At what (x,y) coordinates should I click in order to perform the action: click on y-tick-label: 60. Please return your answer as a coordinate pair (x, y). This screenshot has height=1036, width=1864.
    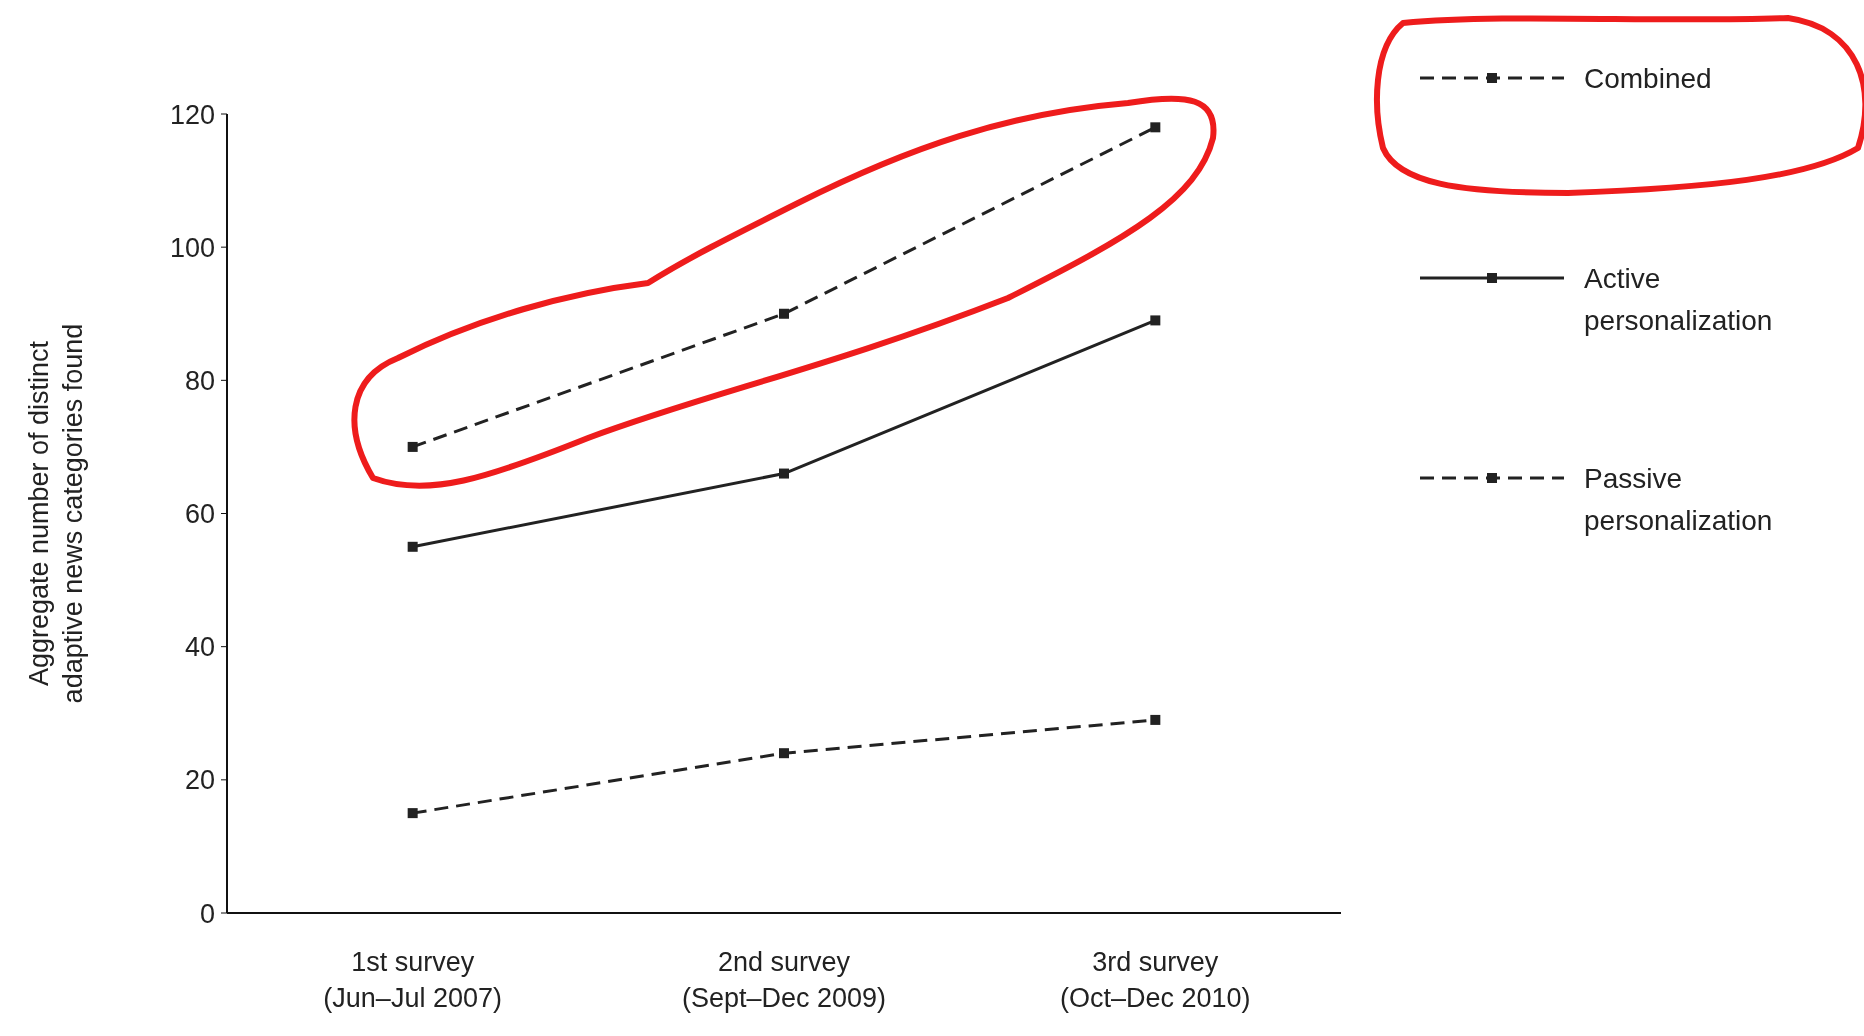
    Looking at the image, I should click on (199, 514).